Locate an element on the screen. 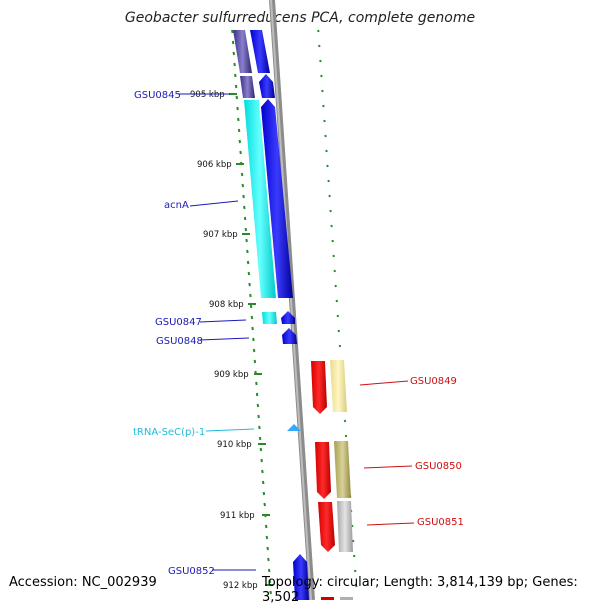  gene-GSU0852 is located at coordinates (301, 577).